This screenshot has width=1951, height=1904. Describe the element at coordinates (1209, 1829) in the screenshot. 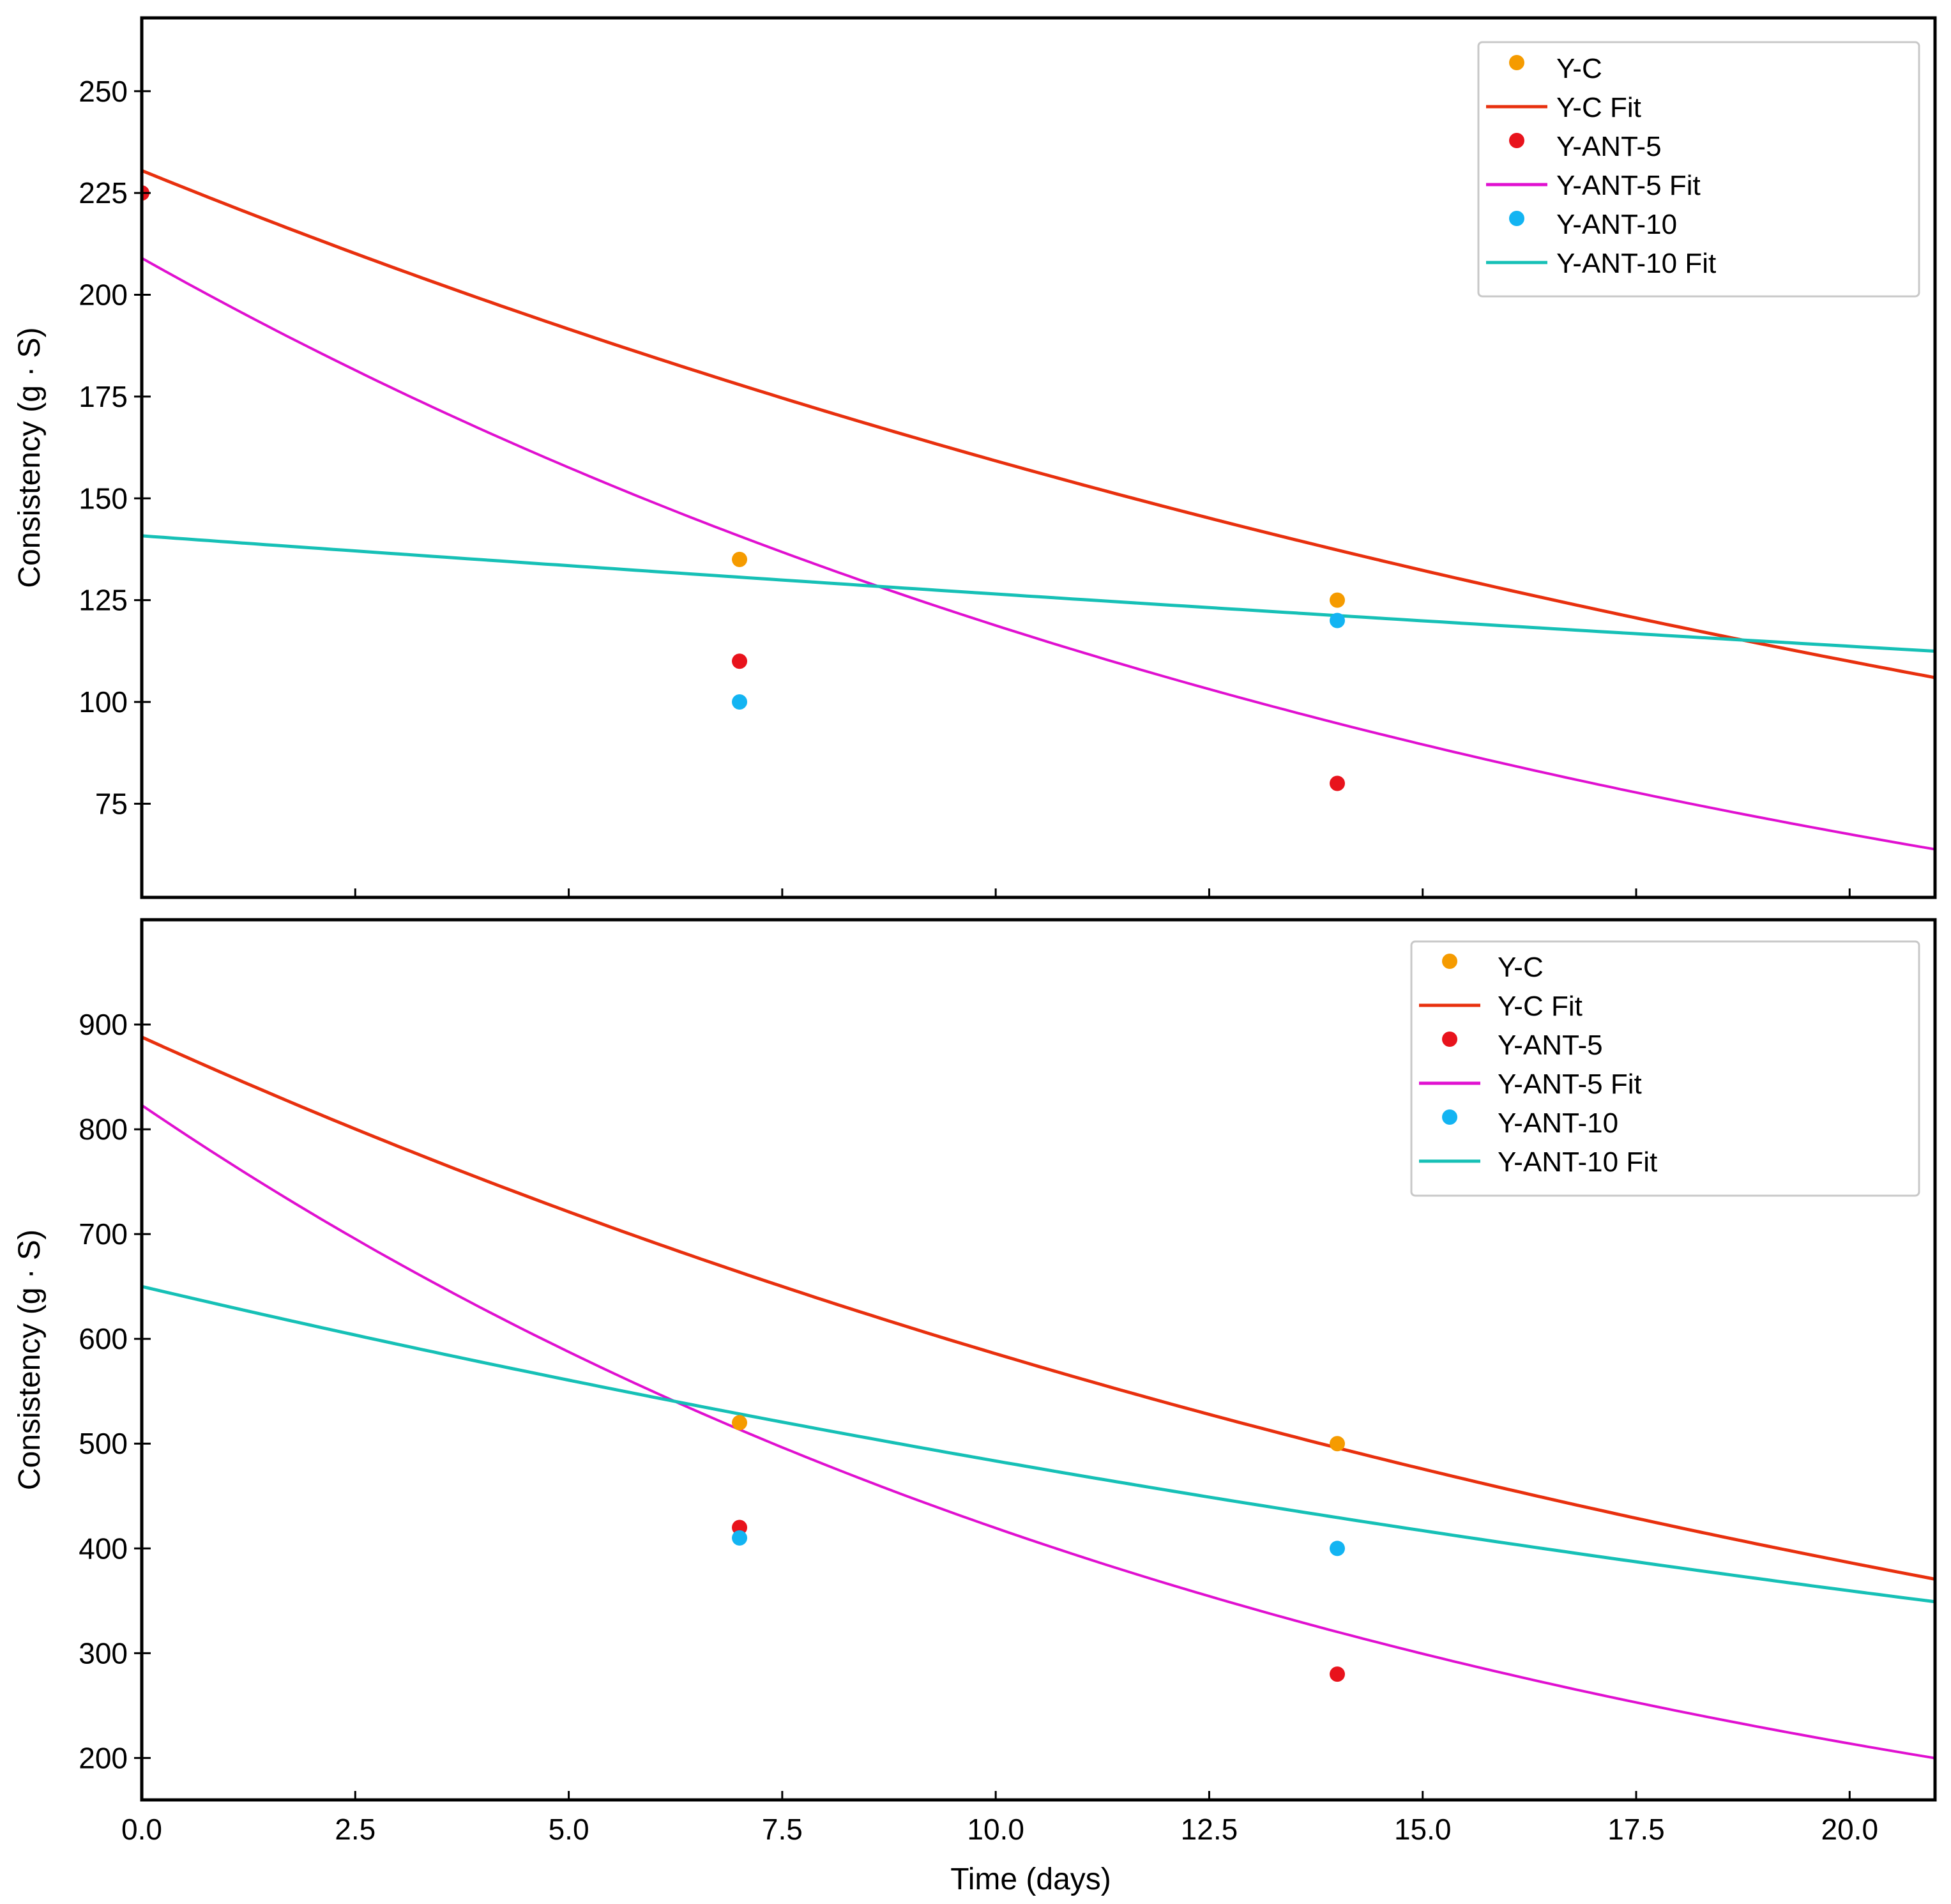

I see `x-tick-label: 12.5` at that location.